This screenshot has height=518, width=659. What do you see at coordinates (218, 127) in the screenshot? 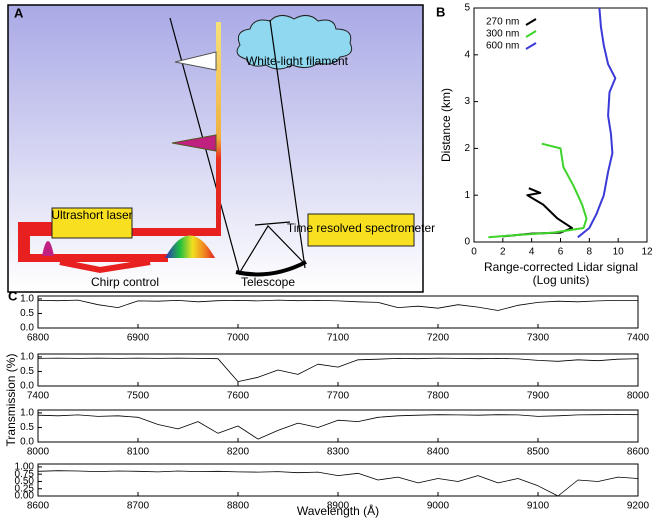
I see `laser-beam` at bounding box center [218, 127].